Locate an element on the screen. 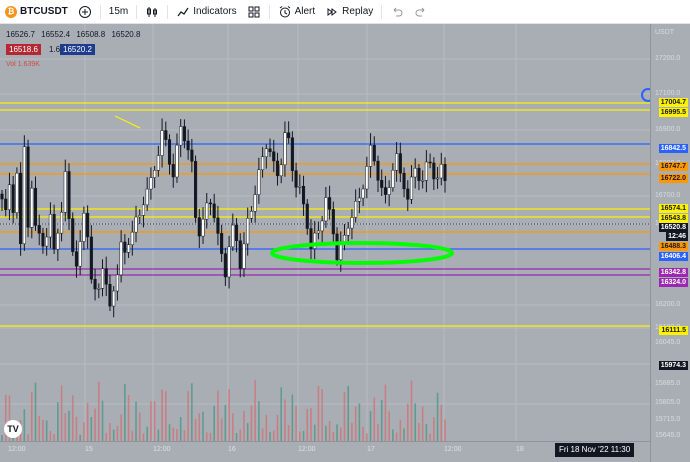 Image resolution: width=690 pixels, height=462 pixels. time-tick-label: 17 is located at coordinates (371, 449).